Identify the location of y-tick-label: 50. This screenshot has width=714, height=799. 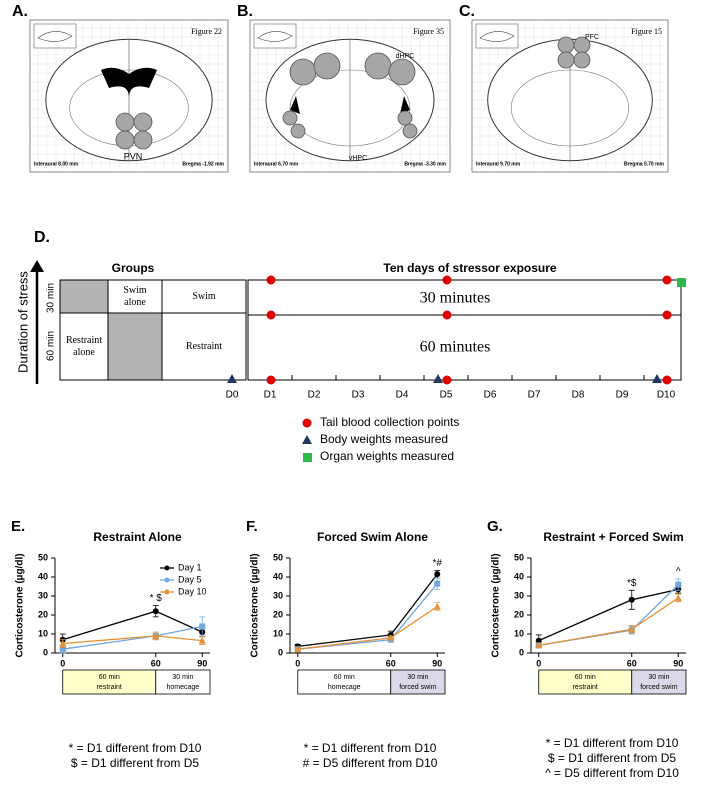
(278, 557).